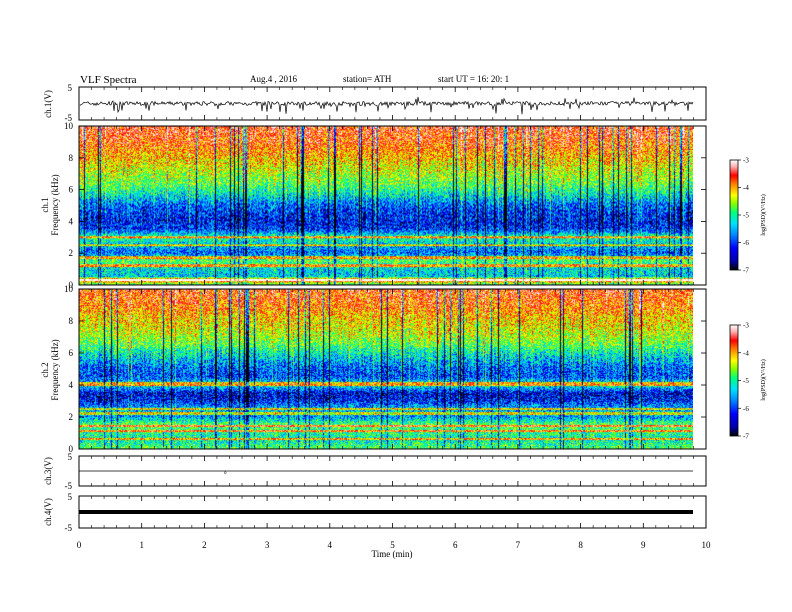 The height and width of the screenshot is (612, 792). I want to click on ch1-ytick-bottom: -5, so click(69, 118).